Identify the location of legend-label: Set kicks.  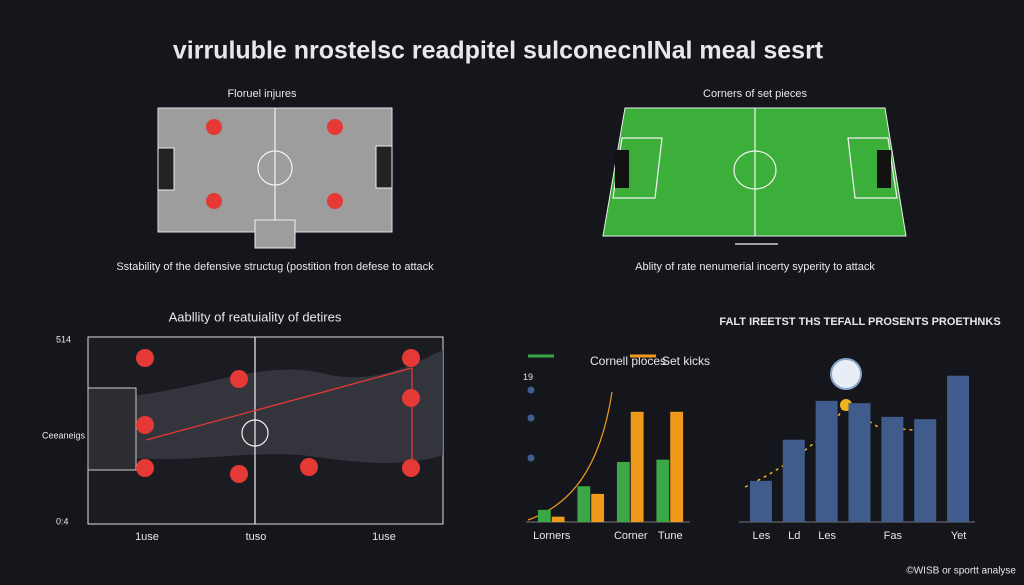
(686, 361).